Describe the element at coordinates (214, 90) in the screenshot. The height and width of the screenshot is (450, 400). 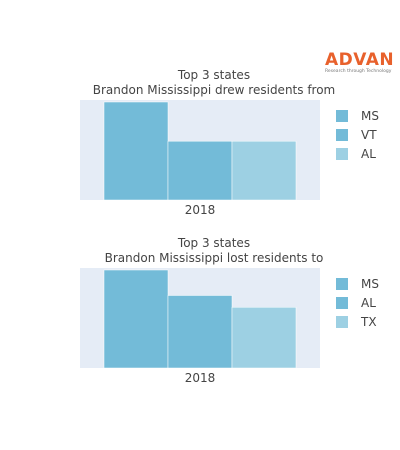
I see `chart-subtitle: Brandon Mississippi drew residents from` at that location.